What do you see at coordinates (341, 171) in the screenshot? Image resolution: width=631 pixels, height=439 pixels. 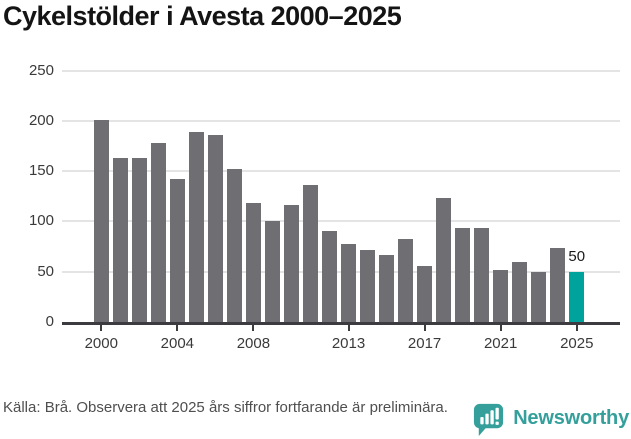 I see `gridline-y150` at bounding box center [341, 171].